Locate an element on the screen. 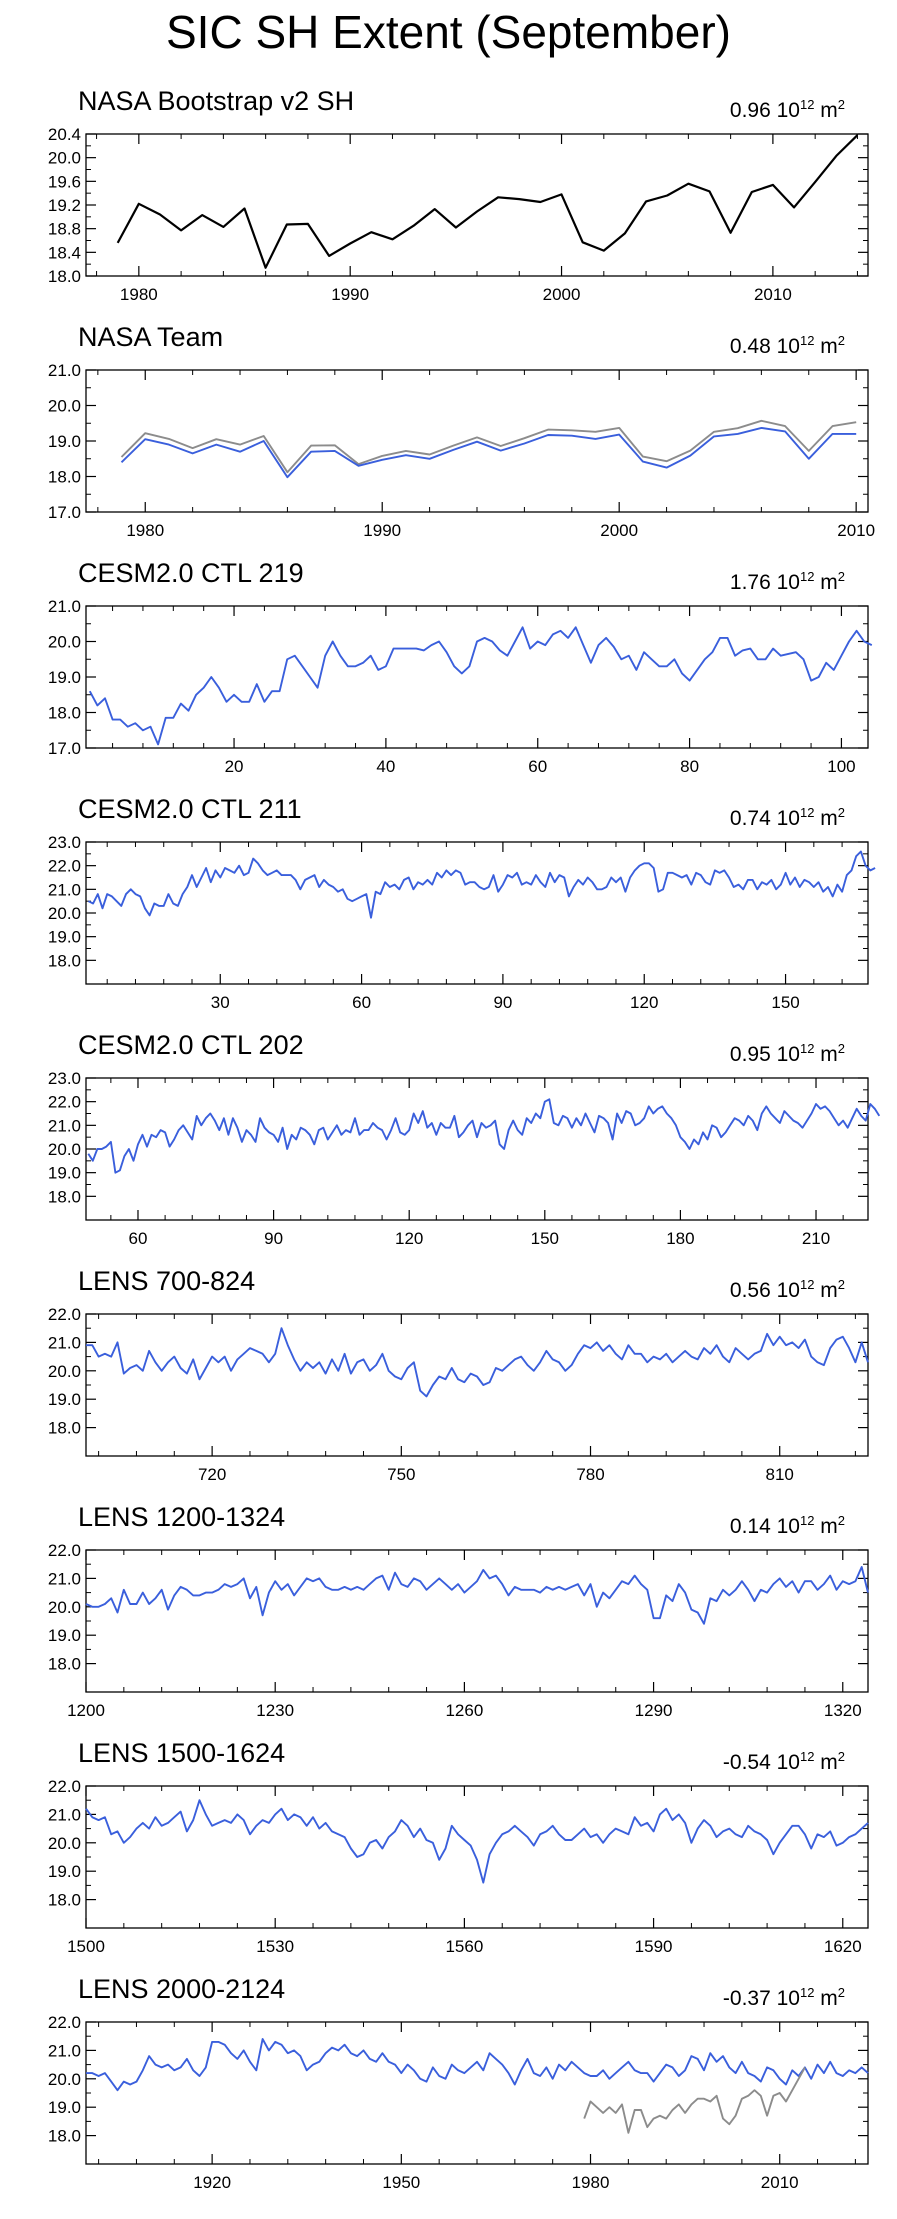  x-tick-label: 1620 is located at coordinates (843, 1946).